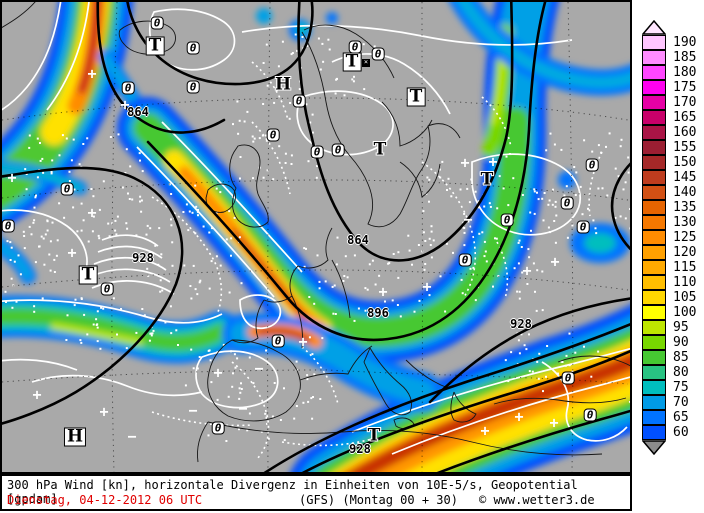 The height and width of the screenshot is (513, 704). I want to click on colorbar-value: 170, so click(685, 102).